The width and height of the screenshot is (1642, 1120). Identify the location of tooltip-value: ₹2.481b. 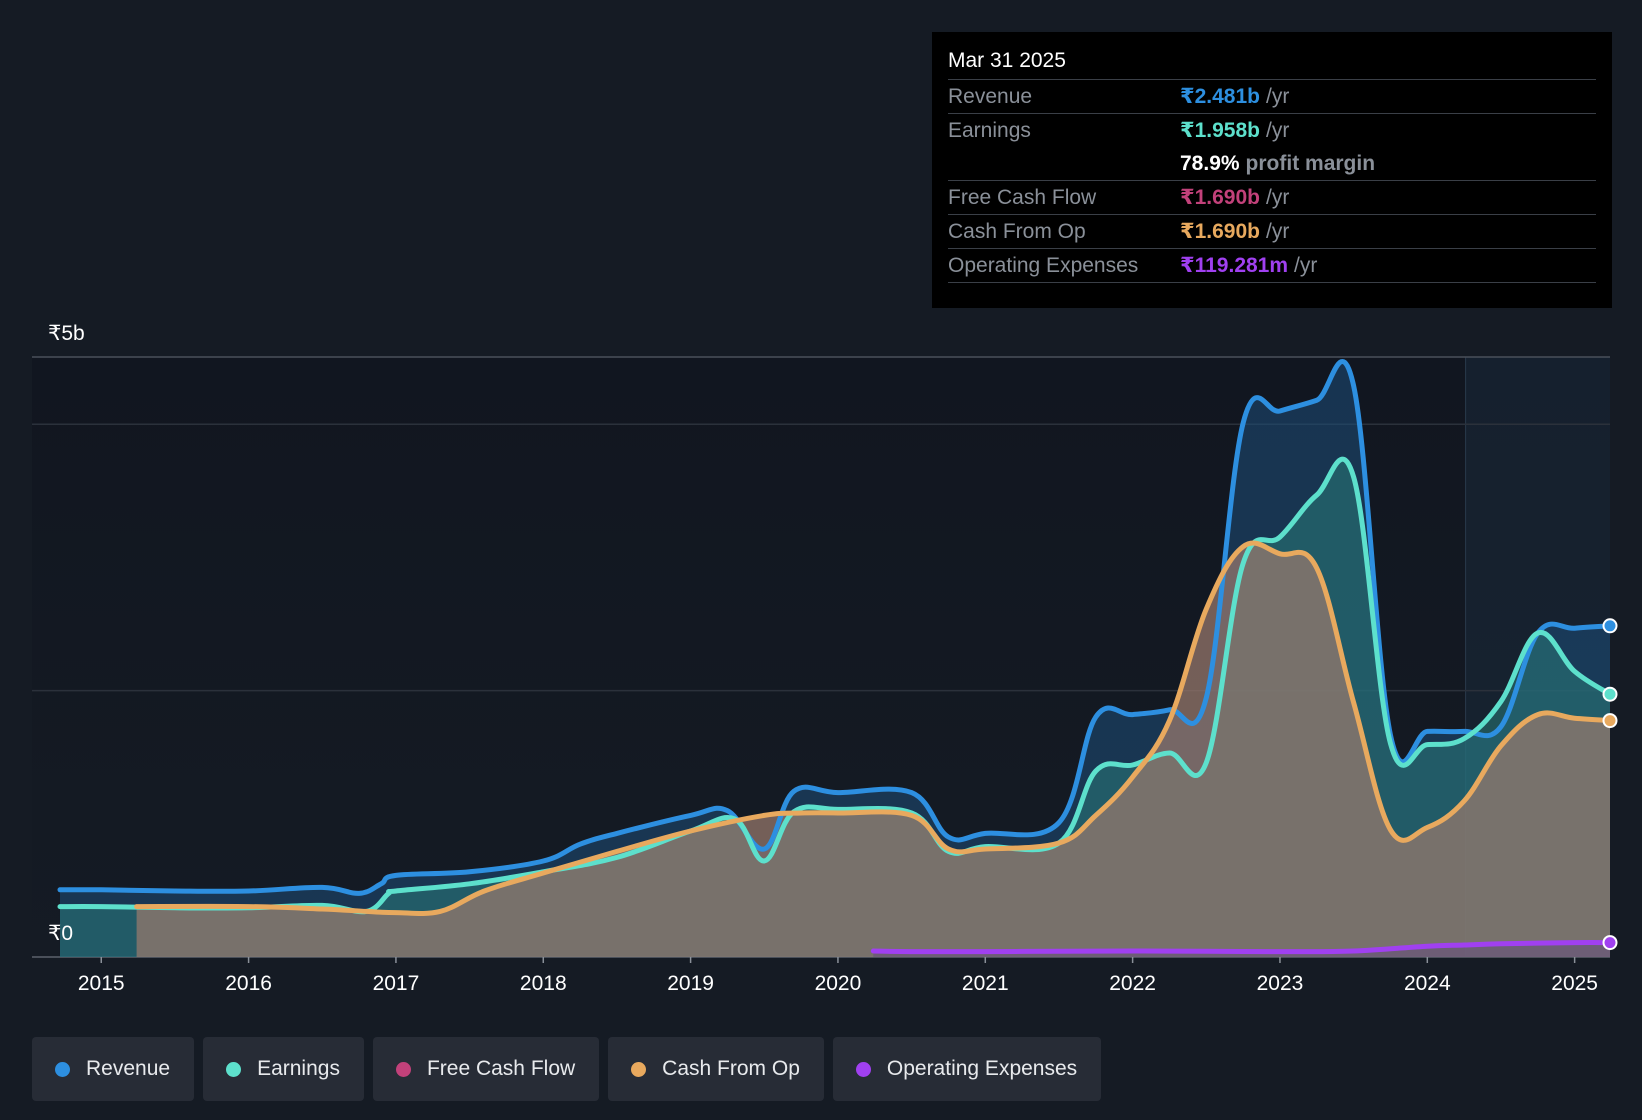
(1220, 96).